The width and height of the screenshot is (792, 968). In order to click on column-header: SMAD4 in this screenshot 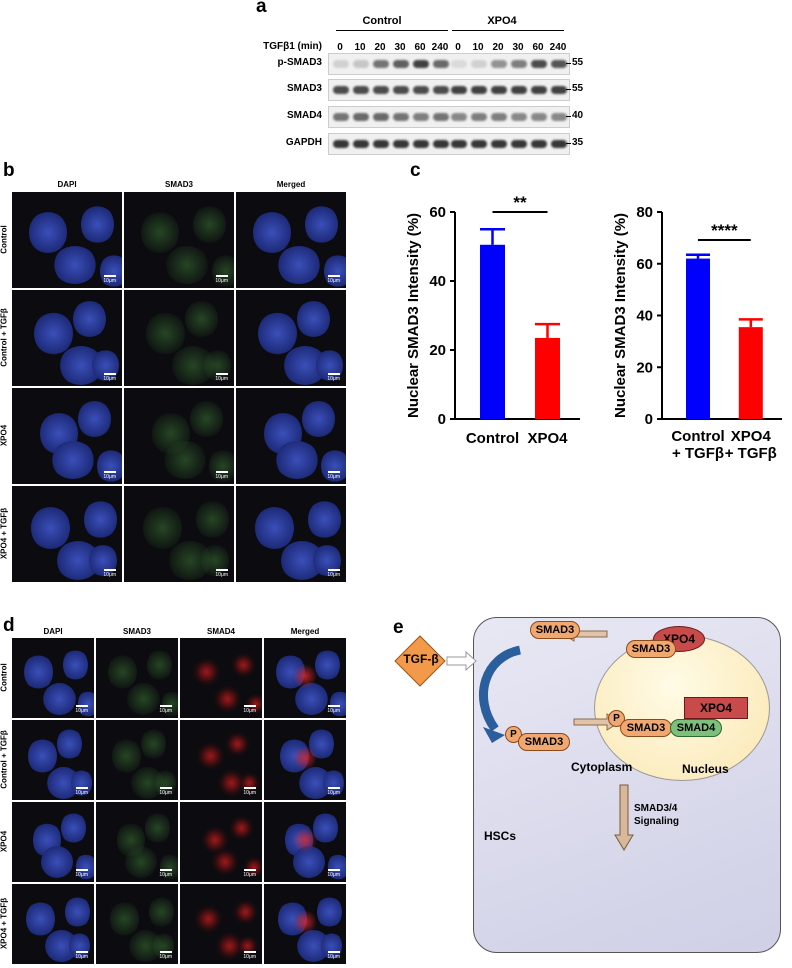, I will do `click(220, 631)`.